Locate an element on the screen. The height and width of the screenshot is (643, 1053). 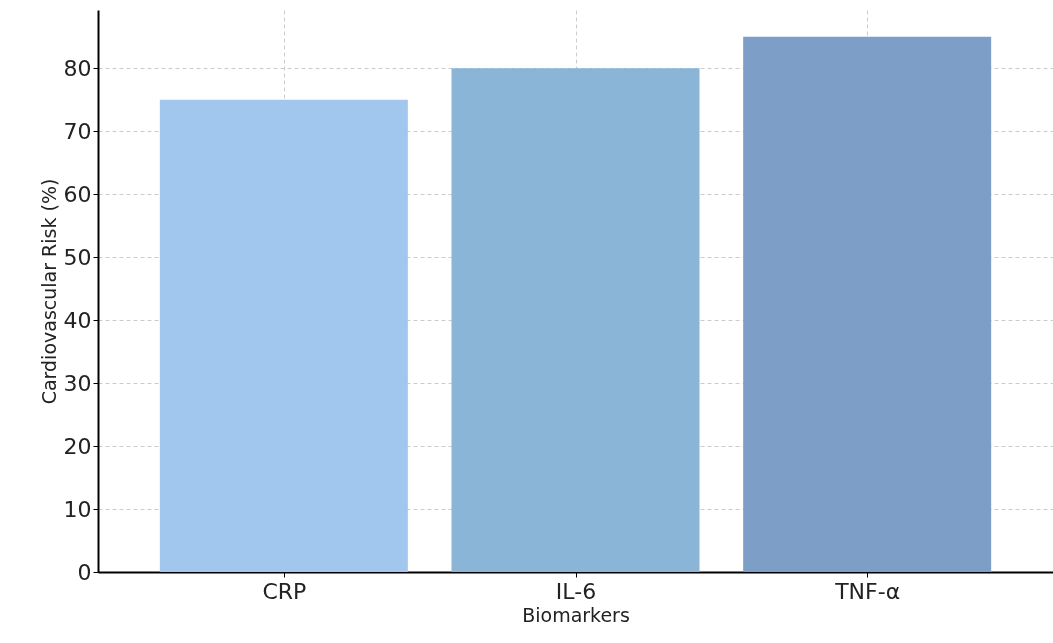
x-axis-title: Biomarkers is located at coordinates (576, 614).